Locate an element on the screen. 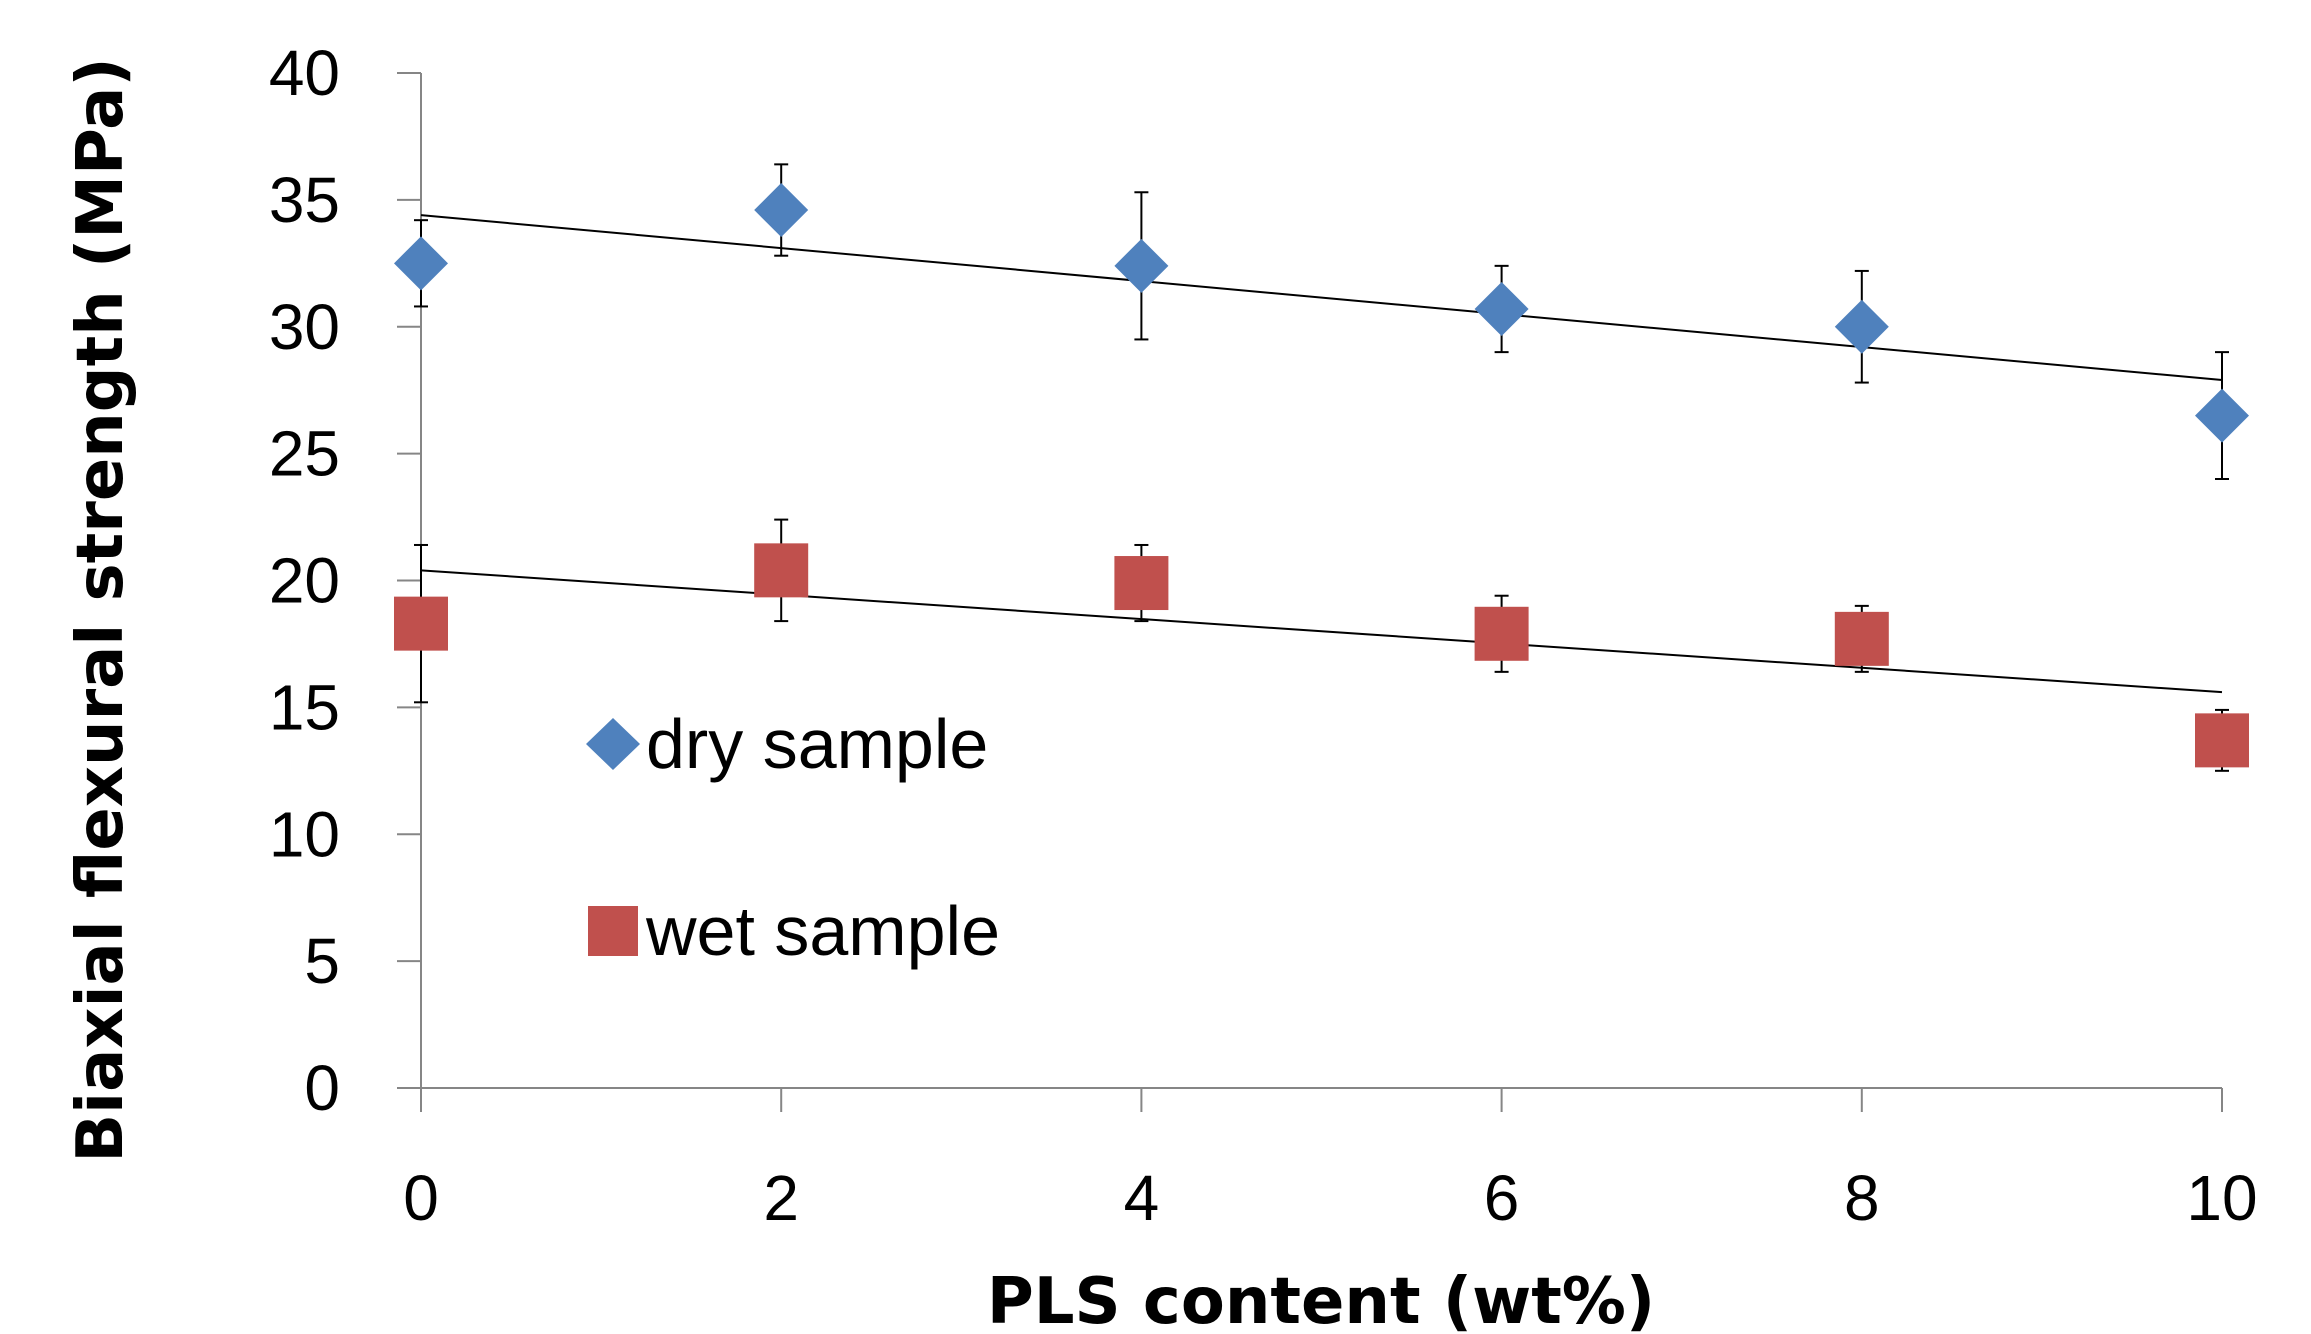 This screenshot has width=2311, height=1334. y-tick-label: 30 is located at coordinates (304, 327).